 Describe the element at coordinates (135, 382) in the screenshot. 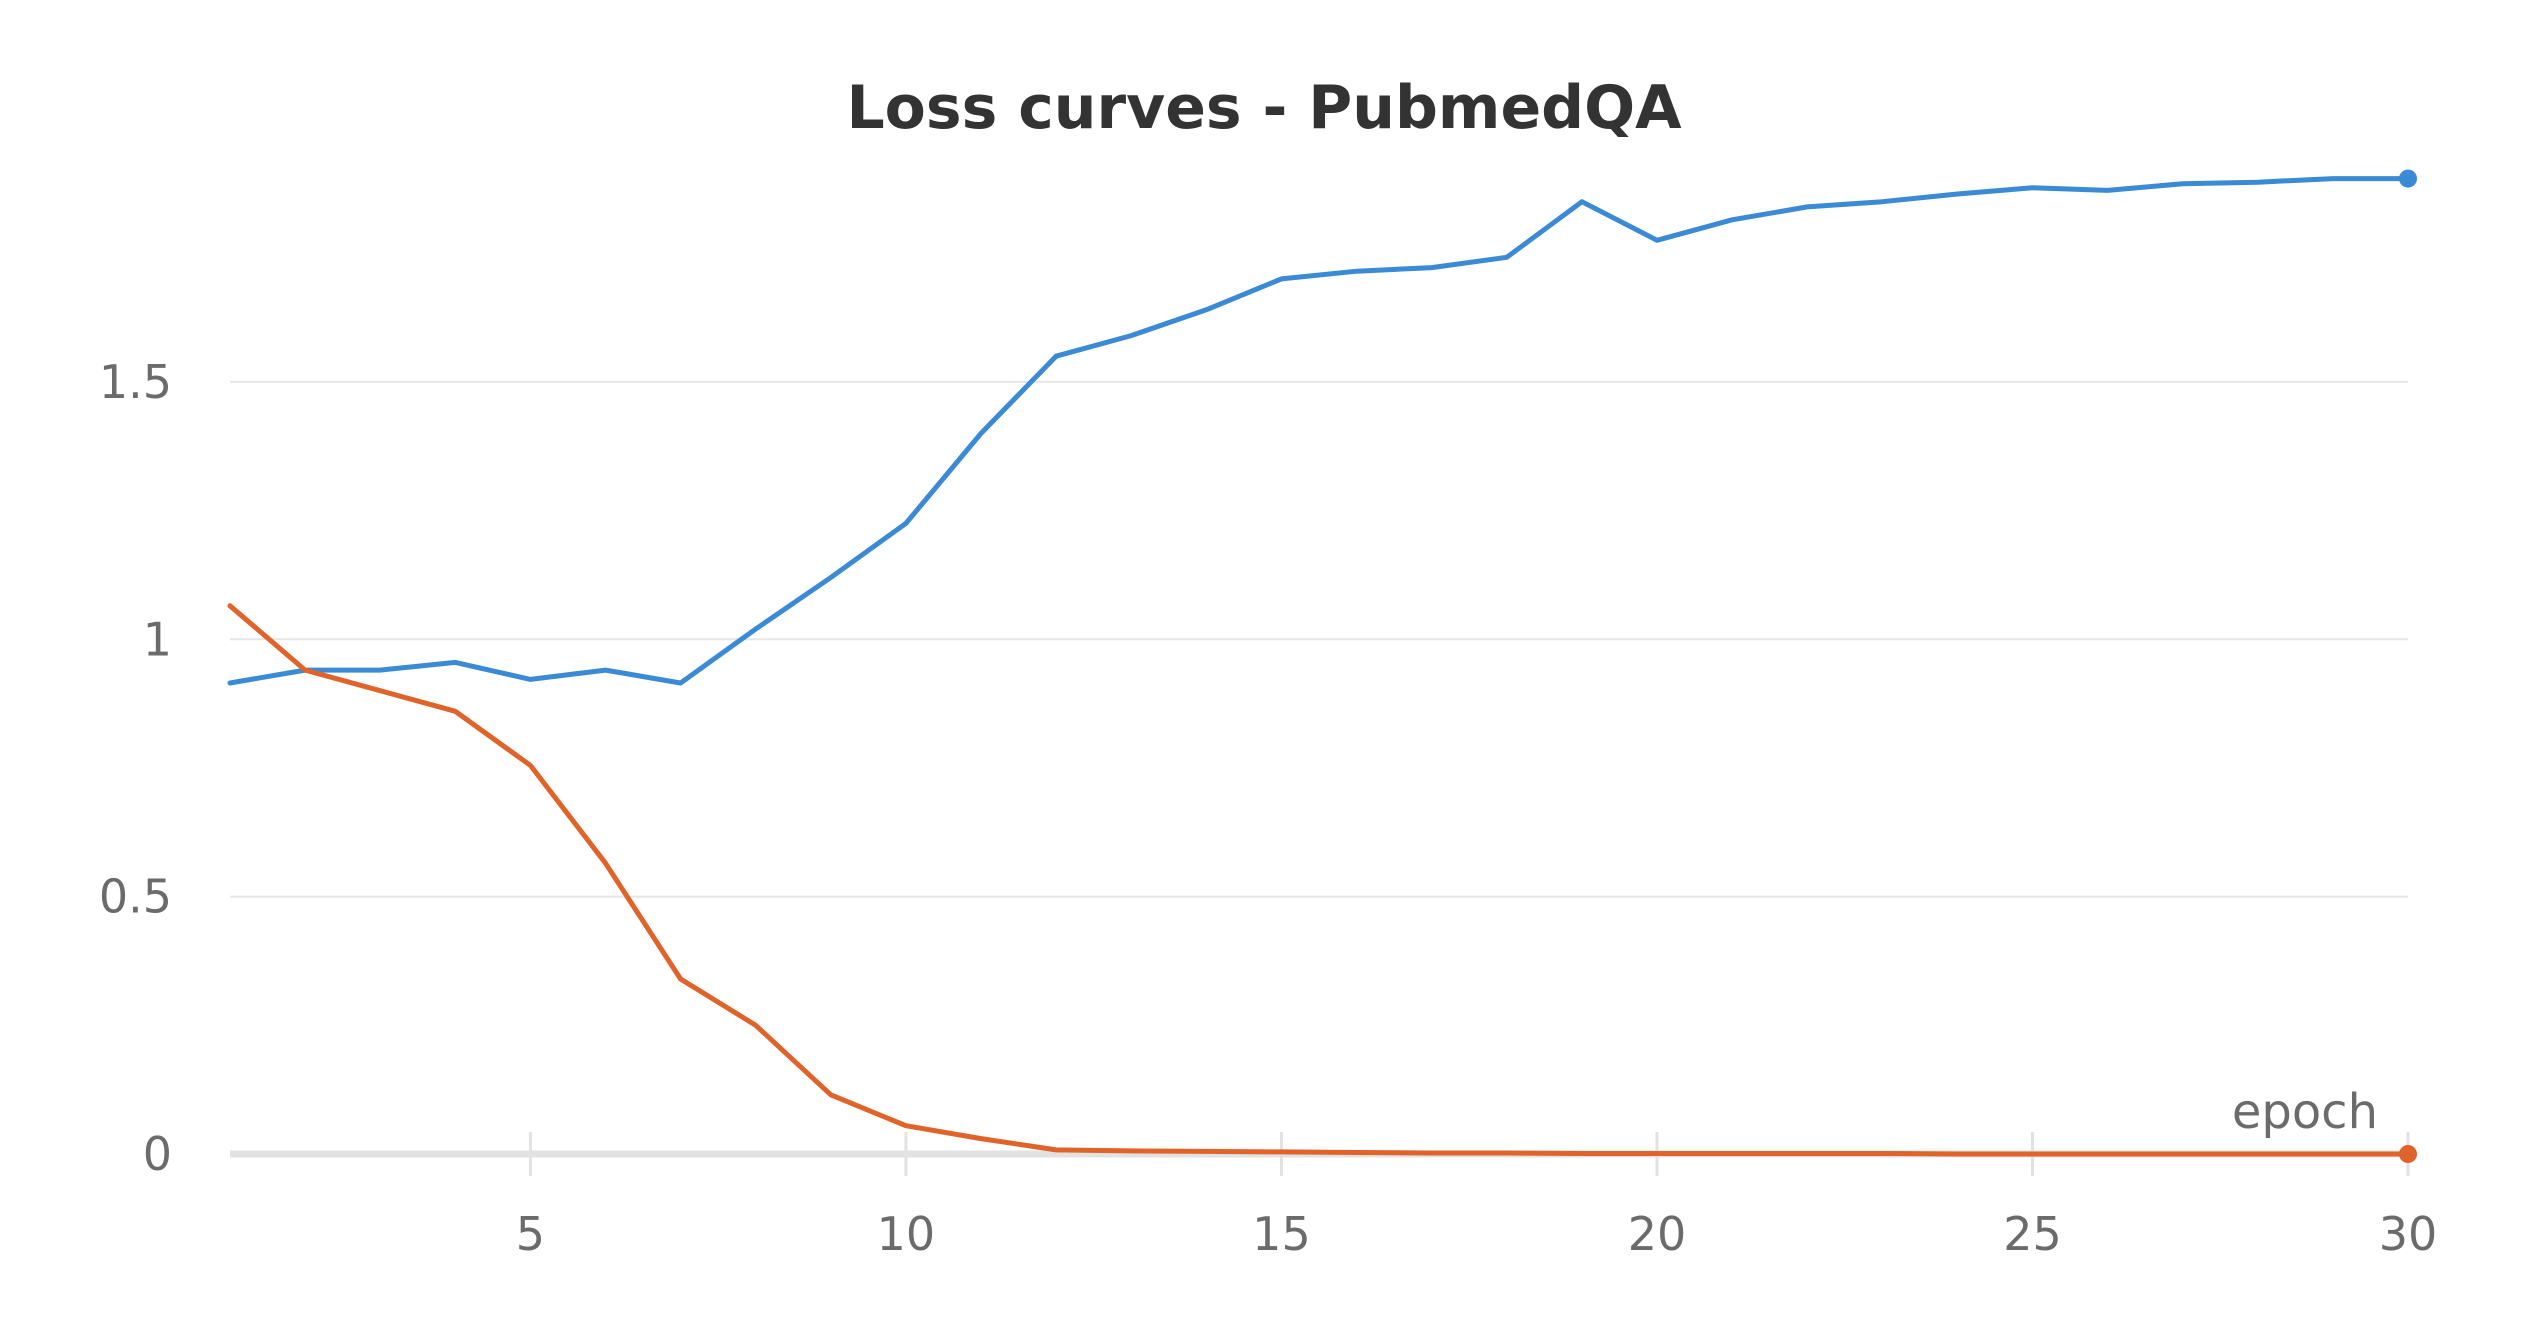

I see `y-tick-label: 1.5` at that location.